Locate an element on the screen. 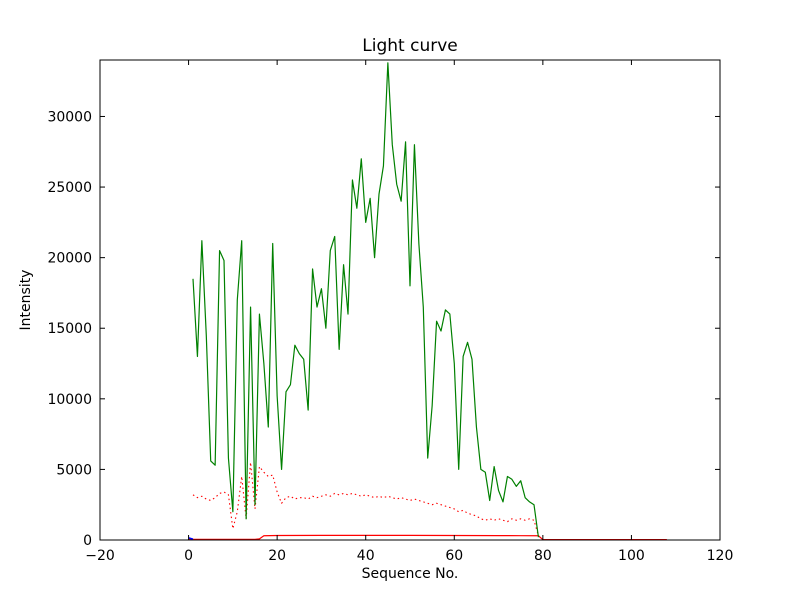 The height and width of the screenshot is (600, 800). y-tick-label: 15000 is located at coordinates (69, 329).